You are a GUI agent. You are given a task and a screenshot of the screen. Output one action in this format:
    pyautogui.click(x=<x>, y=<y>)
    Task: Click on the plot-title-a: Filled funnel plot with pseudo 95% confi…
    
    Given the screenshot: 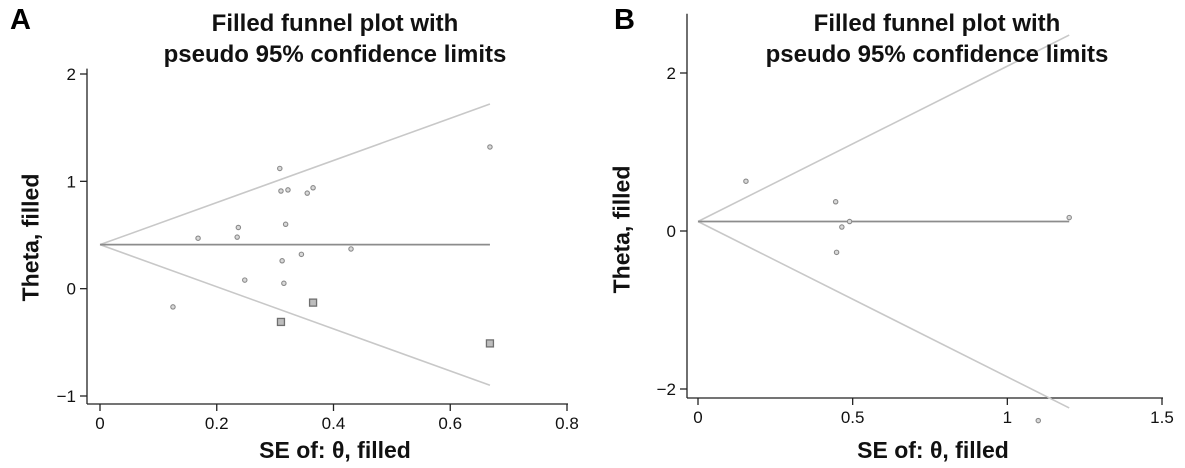 What is the action you would take?
    pyautogui.click(x=335, y=39)
    